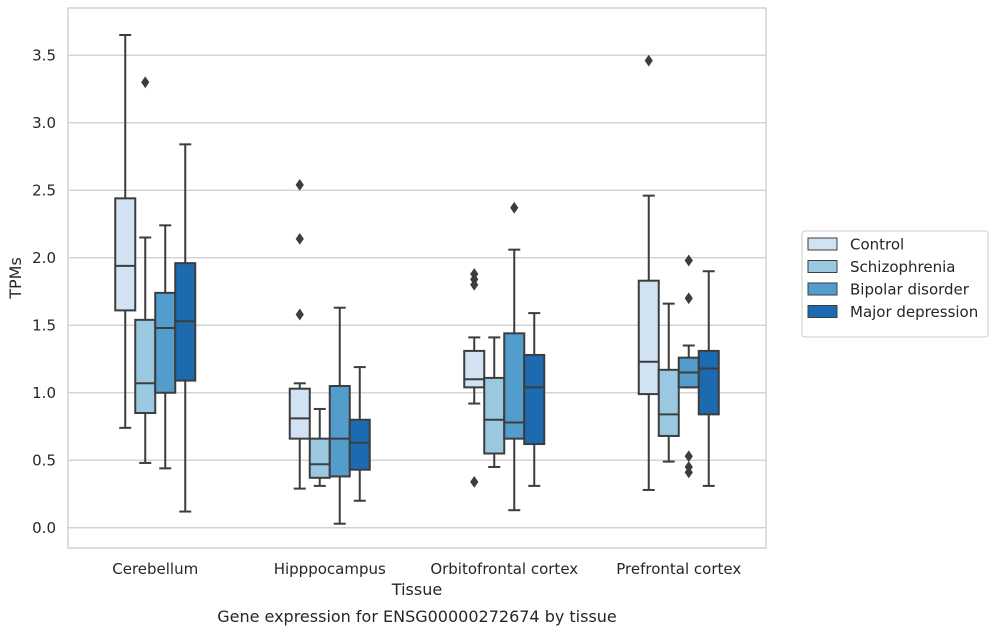  Describe the element at coordinates (44, 291) in the screenshot. I see `y-axis-ticks: 0.0 0.5 1.0 1.5 2.0 2.5 3.0 3.5` at that location.